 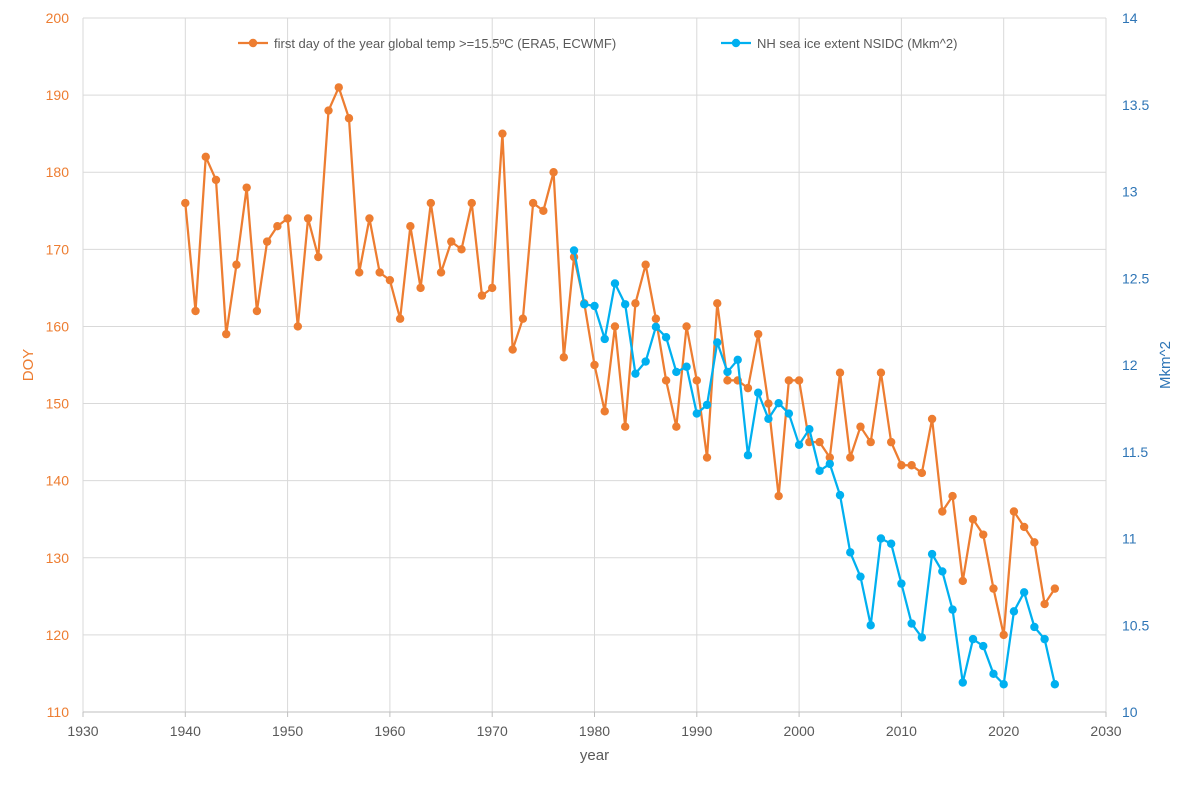 I want to click on y-left-tick-label: 160, so click(x=58, y=326).